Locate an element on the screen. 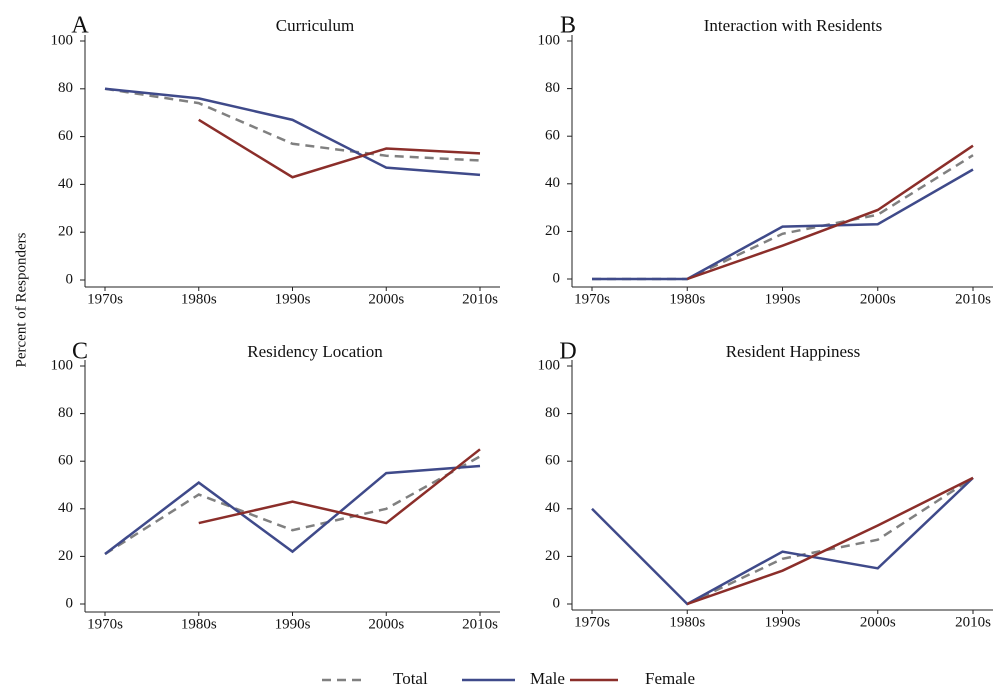 This screenshot has width=996, height=688. panel-title: Residency Location is located at coordinates (315, 351).